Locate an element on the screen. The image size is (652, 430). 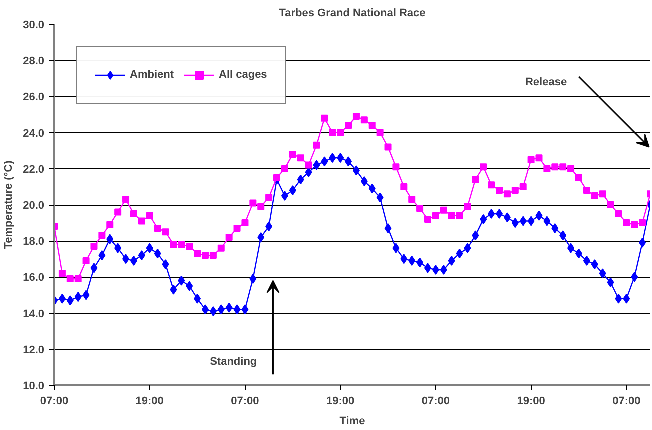
y-tick-label: 16.0 is located at coordinates (34, 278).